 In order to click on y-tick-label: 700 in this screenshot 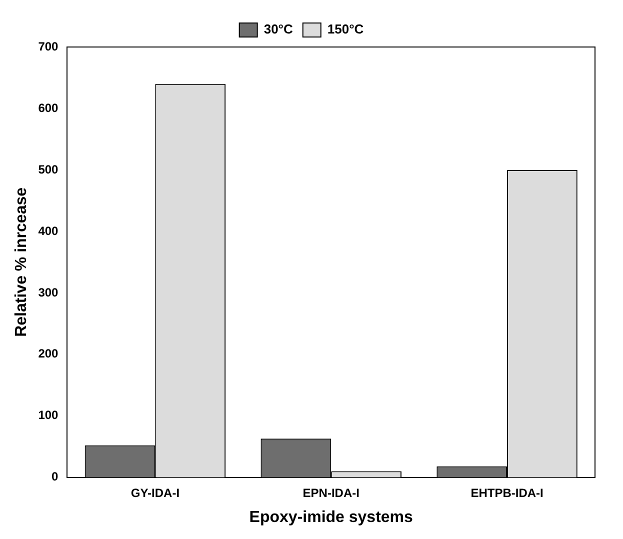, I will do `click(48, 46)`.